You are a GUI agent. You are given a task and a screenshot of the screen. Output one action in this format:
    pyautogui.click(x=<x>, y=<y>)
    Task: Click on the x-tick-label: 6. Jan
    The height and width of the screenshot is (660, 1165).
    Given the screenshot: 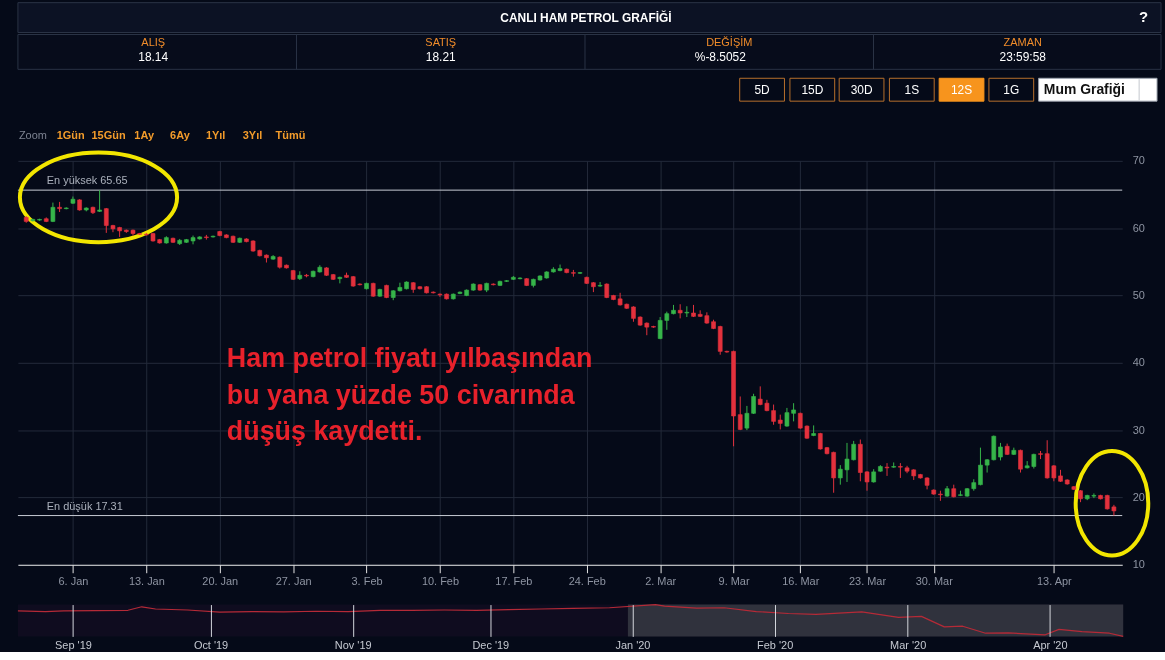 What is the action you would take?
    pyautogui.click(x=73, y=581)
    